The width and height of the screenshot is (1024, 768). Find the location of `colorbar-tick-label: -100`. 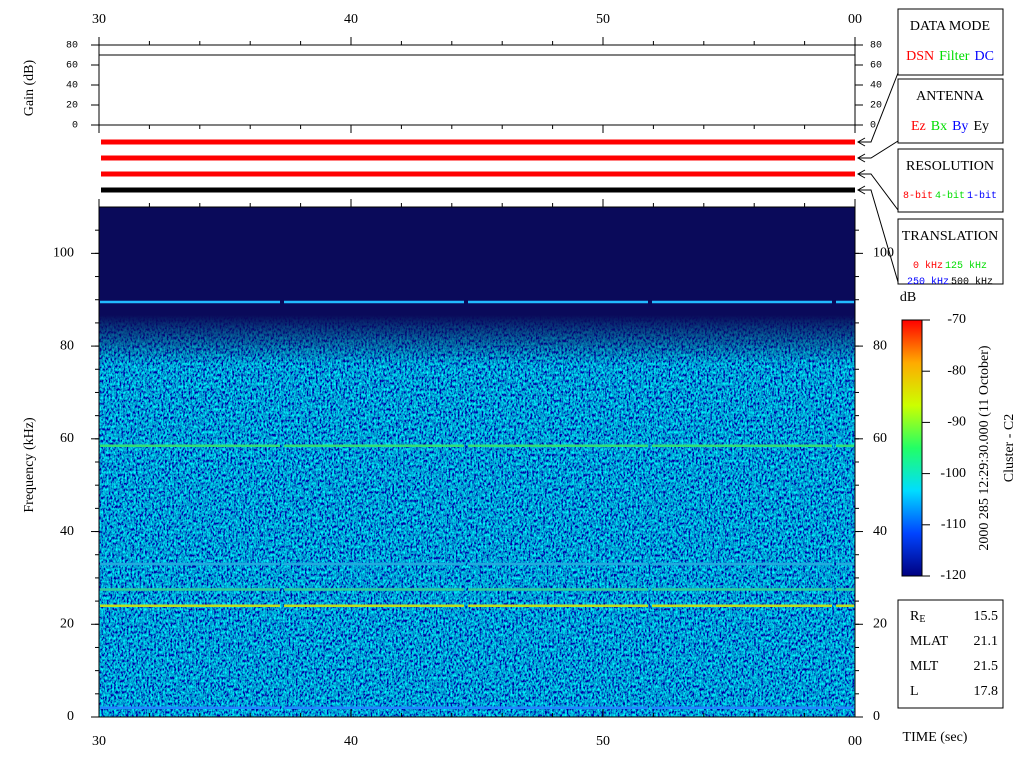

colorbar-tick-label: -100 is located at coordinates (953, 473).